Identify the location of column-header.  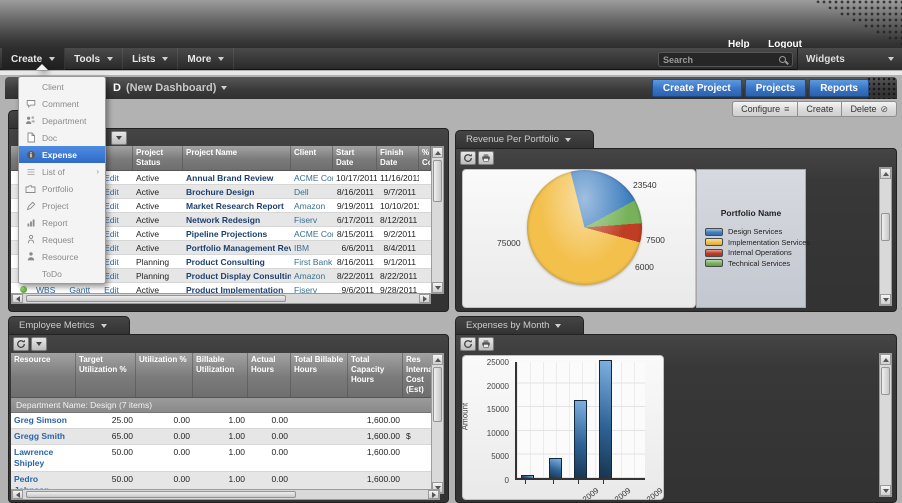
(72, 158).